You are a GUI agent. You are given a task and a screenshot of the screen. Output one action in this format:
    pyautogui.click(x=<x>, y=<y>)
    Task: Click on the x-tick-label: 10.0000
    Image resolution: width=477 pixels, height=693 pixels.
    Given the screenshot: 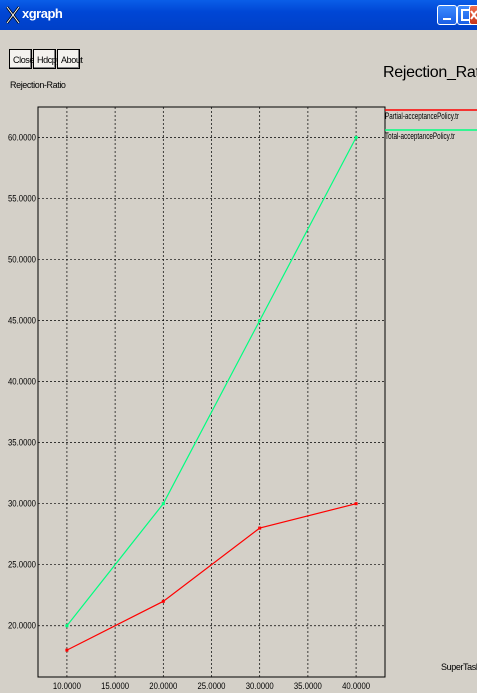 What is the action you would take?
    pyautogui.click(x=67, y=686)
    